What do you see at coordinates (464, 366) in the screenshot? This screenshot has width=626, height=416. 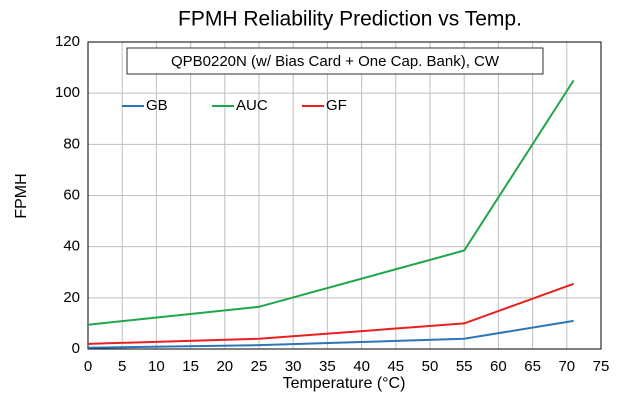 I see `x-tick-label: 55` at bounding box center [464, 366].